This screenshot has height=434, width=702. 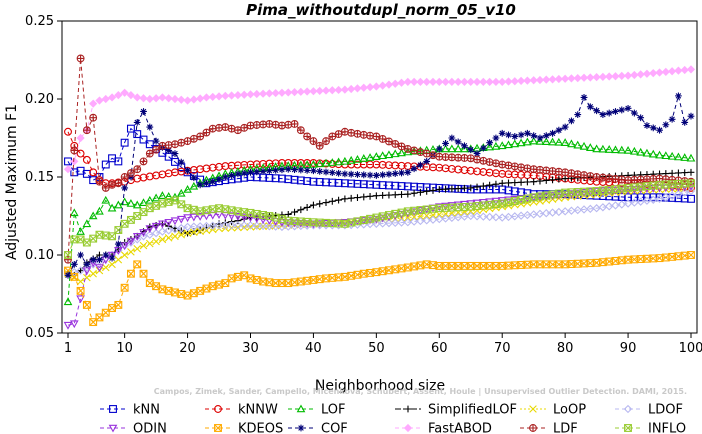 I want to click on y-axis-label: Adjusted Maximum F1, so click(x=12, y=182).